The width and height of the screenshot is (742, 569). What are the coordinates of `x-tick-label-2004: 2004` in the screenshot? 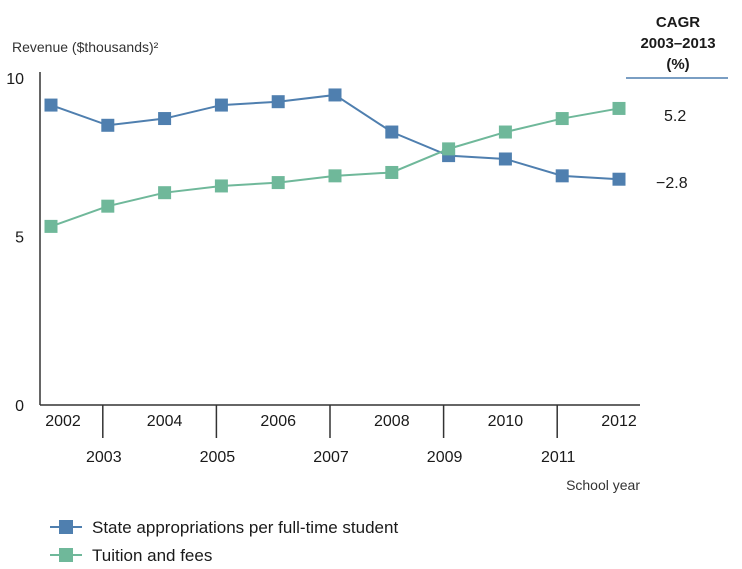 It's located at (165, 421).